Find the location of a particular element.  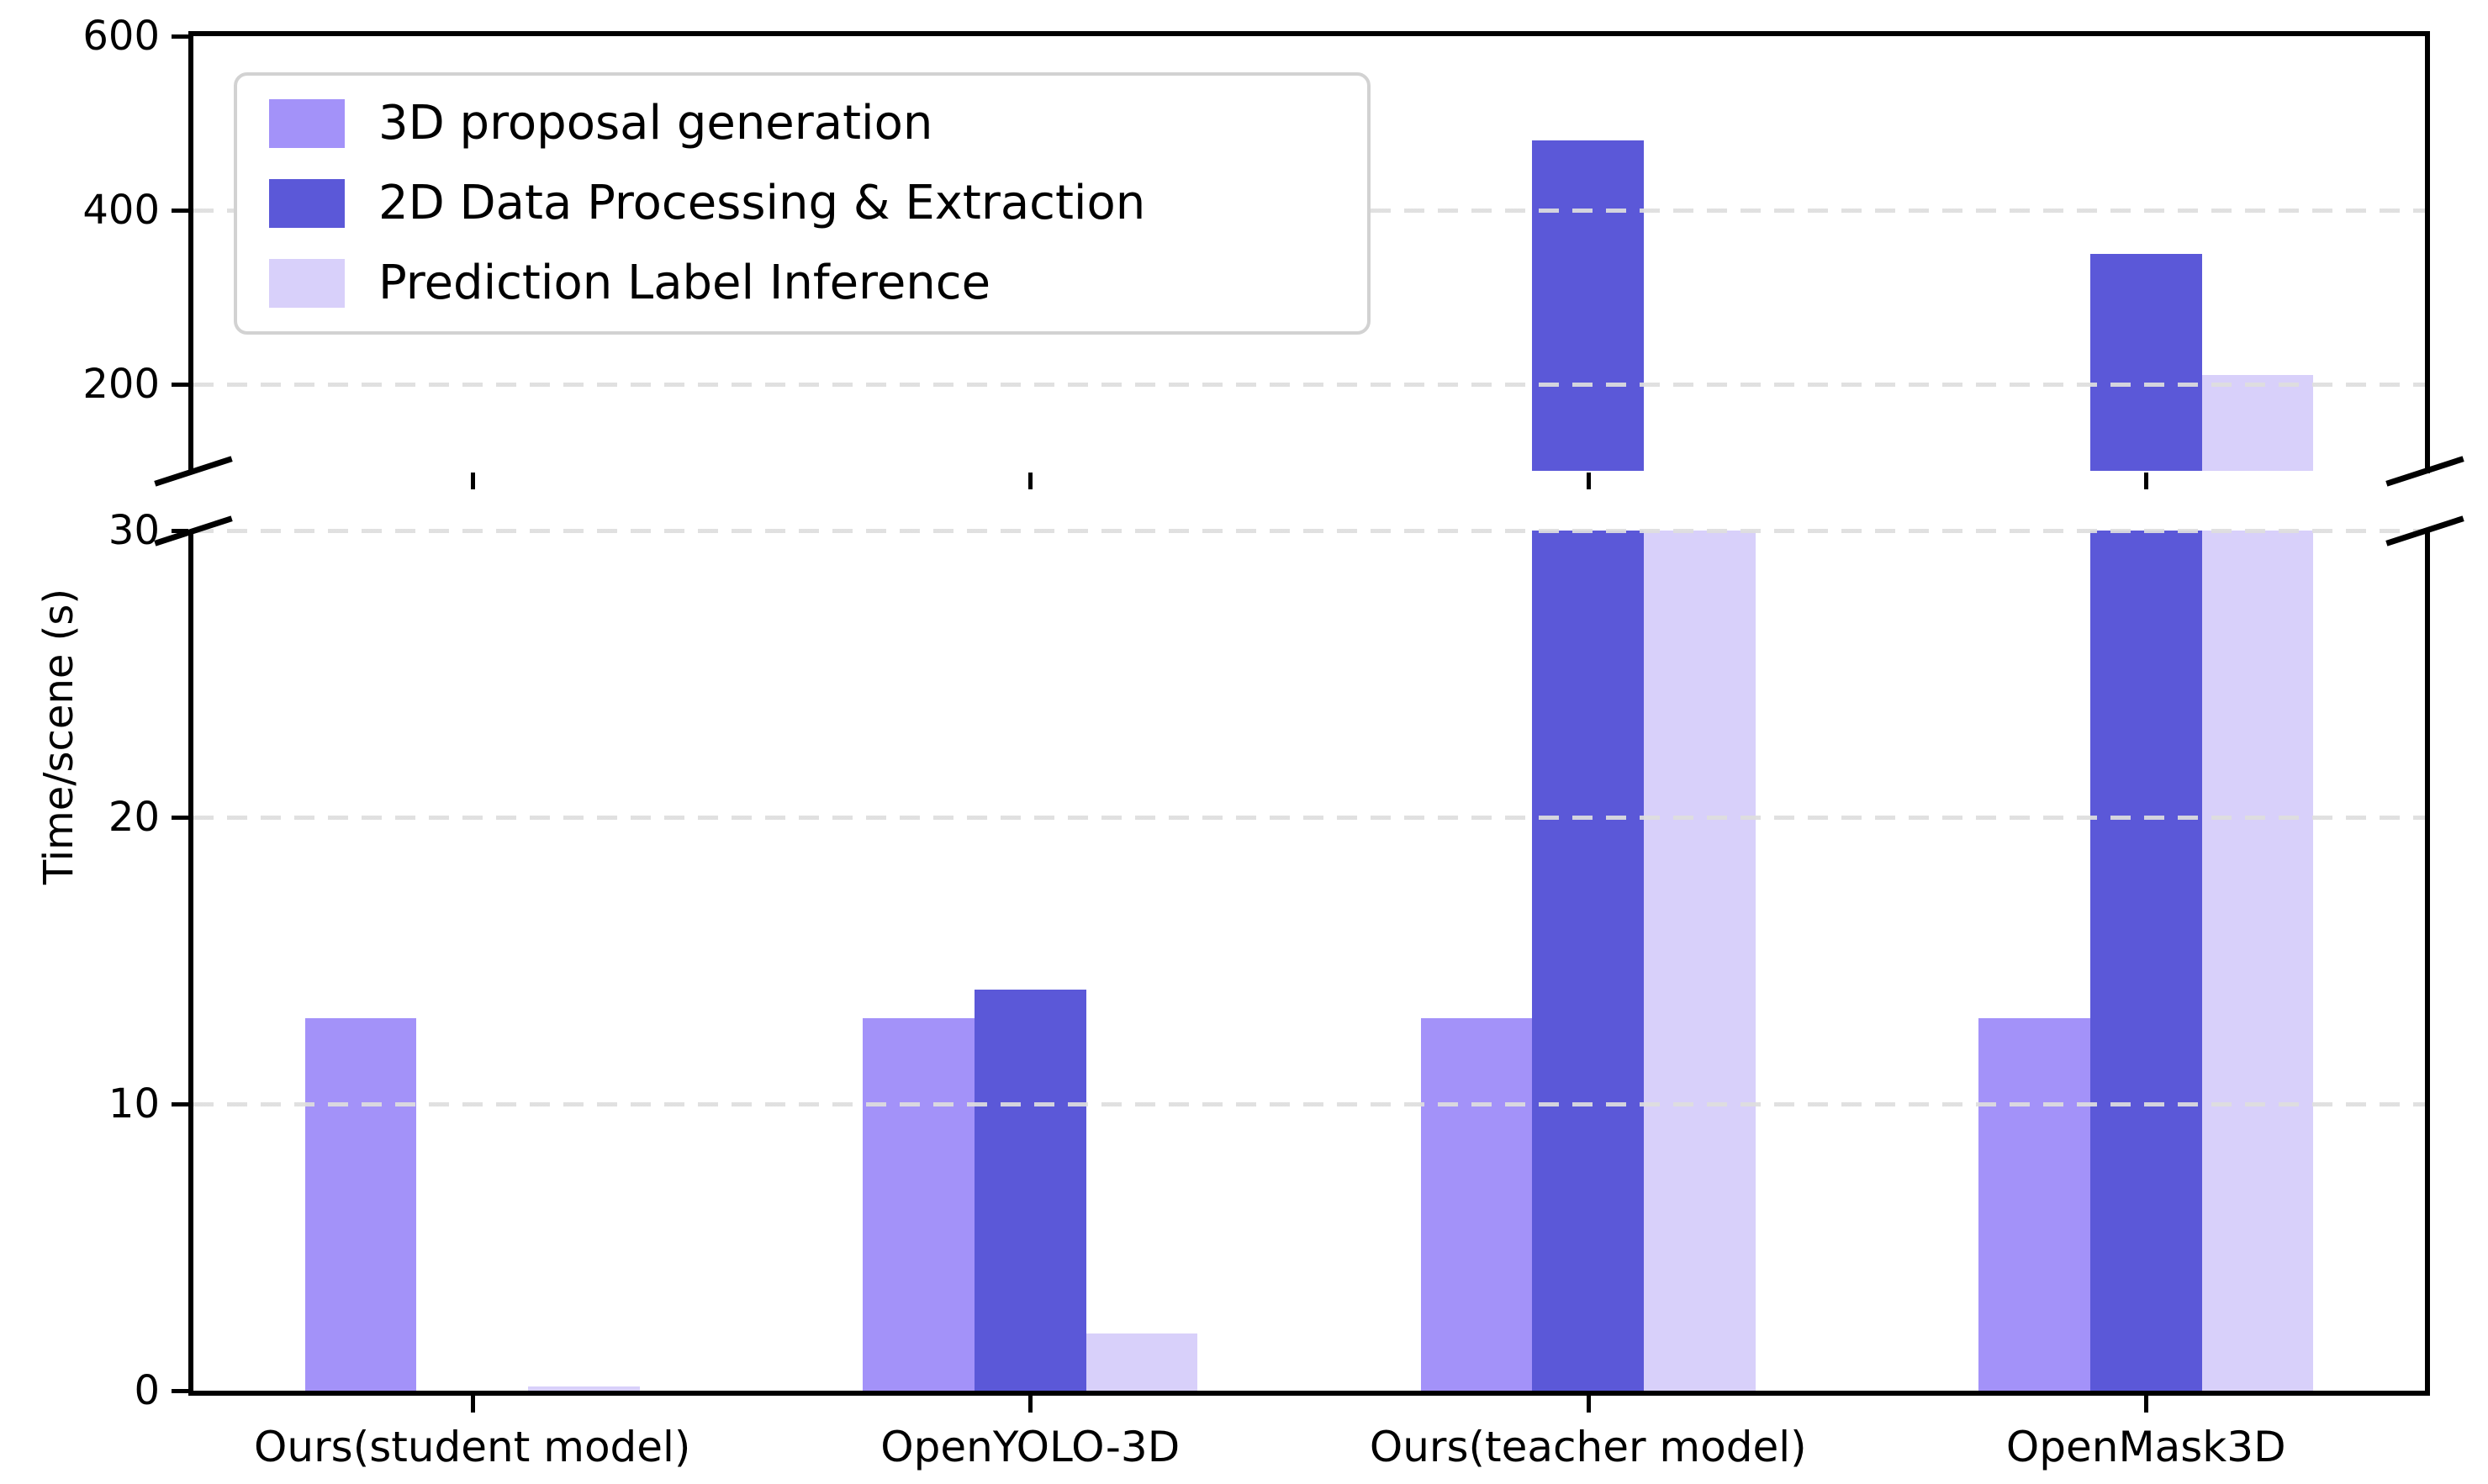

y-tick-label-400: 400 is located at coordinates (121, 210).